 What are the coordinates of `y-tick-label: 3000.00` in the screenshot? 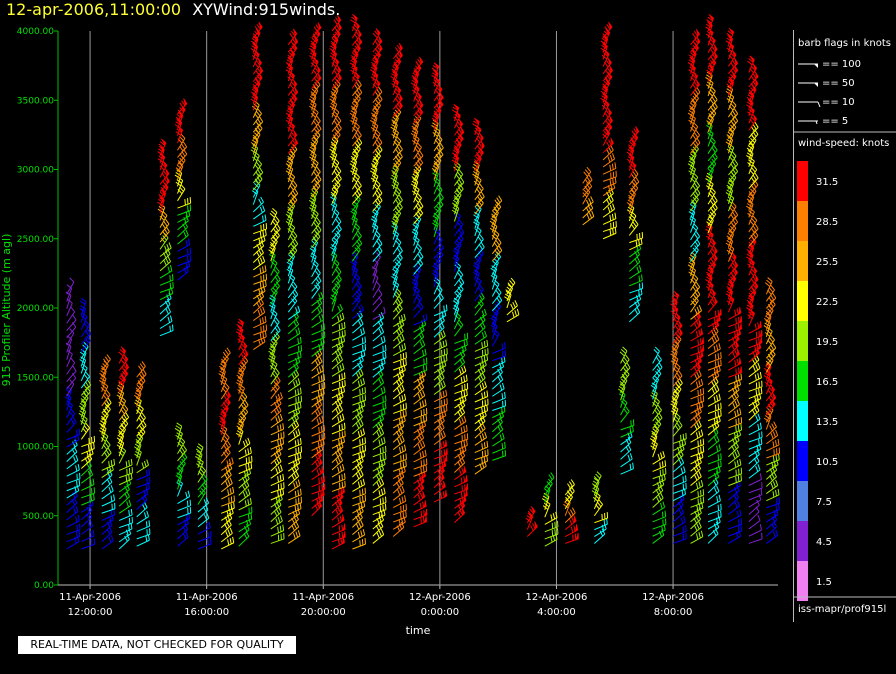 It's located at (35, 171).